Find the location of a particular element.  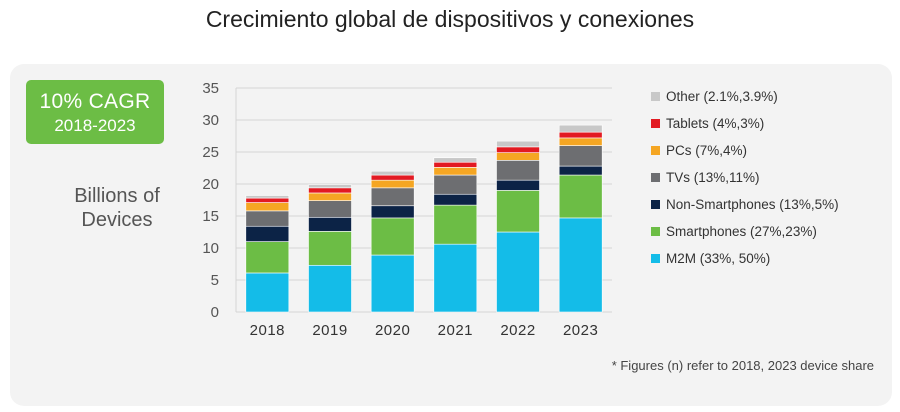

cagr-title: 10% CAGR is located at coordinates (95, 101).